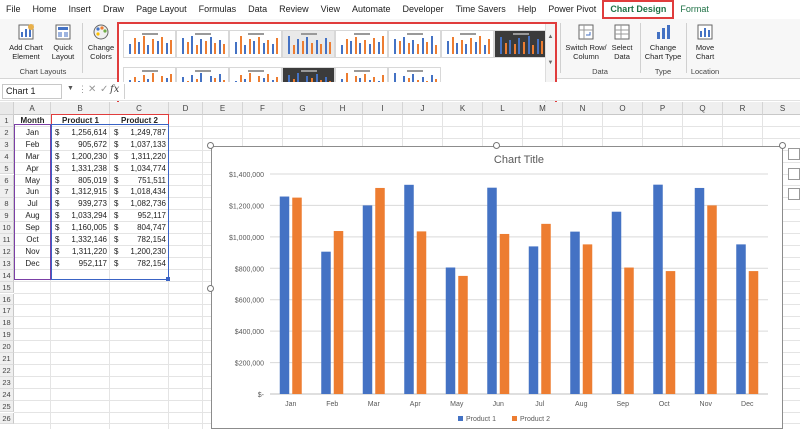  What do you see at coordinates (7, 192) in the screenshot?
I see `row-header-7: 7` at bounding box center [7, 192].